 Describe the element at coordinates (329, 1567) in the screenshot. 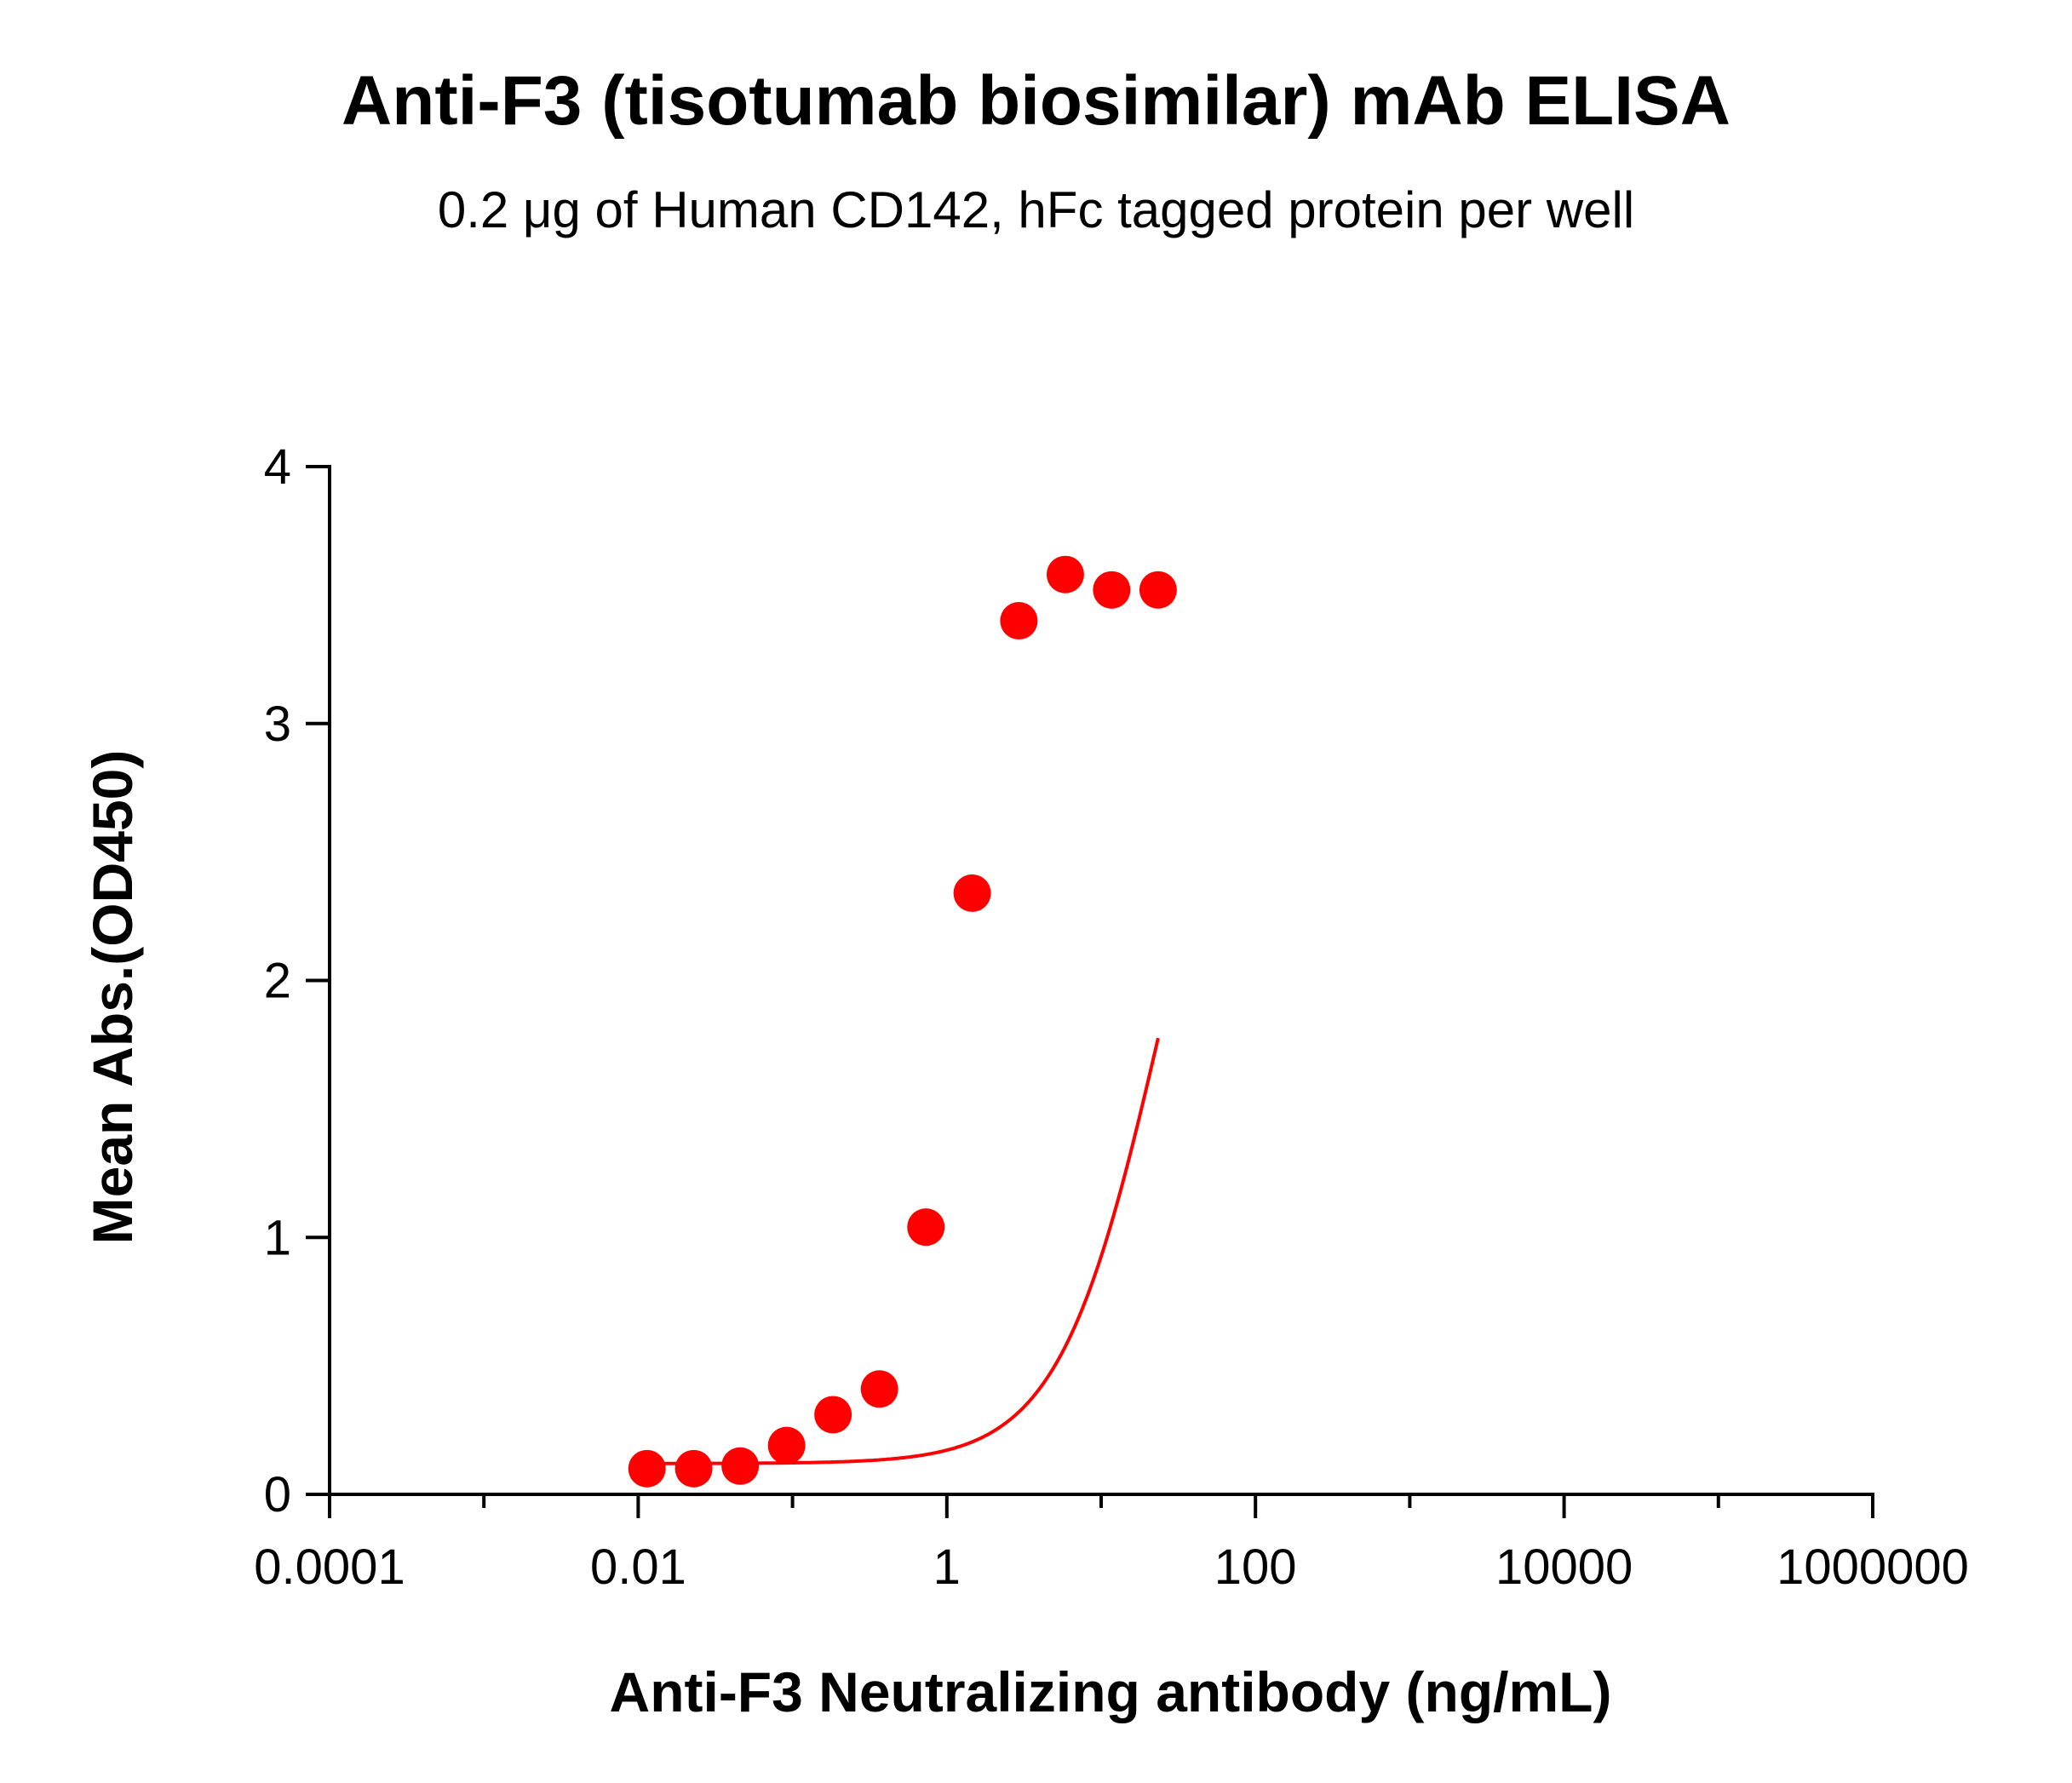

I see `x-tick-label: 0.0001` at that location.